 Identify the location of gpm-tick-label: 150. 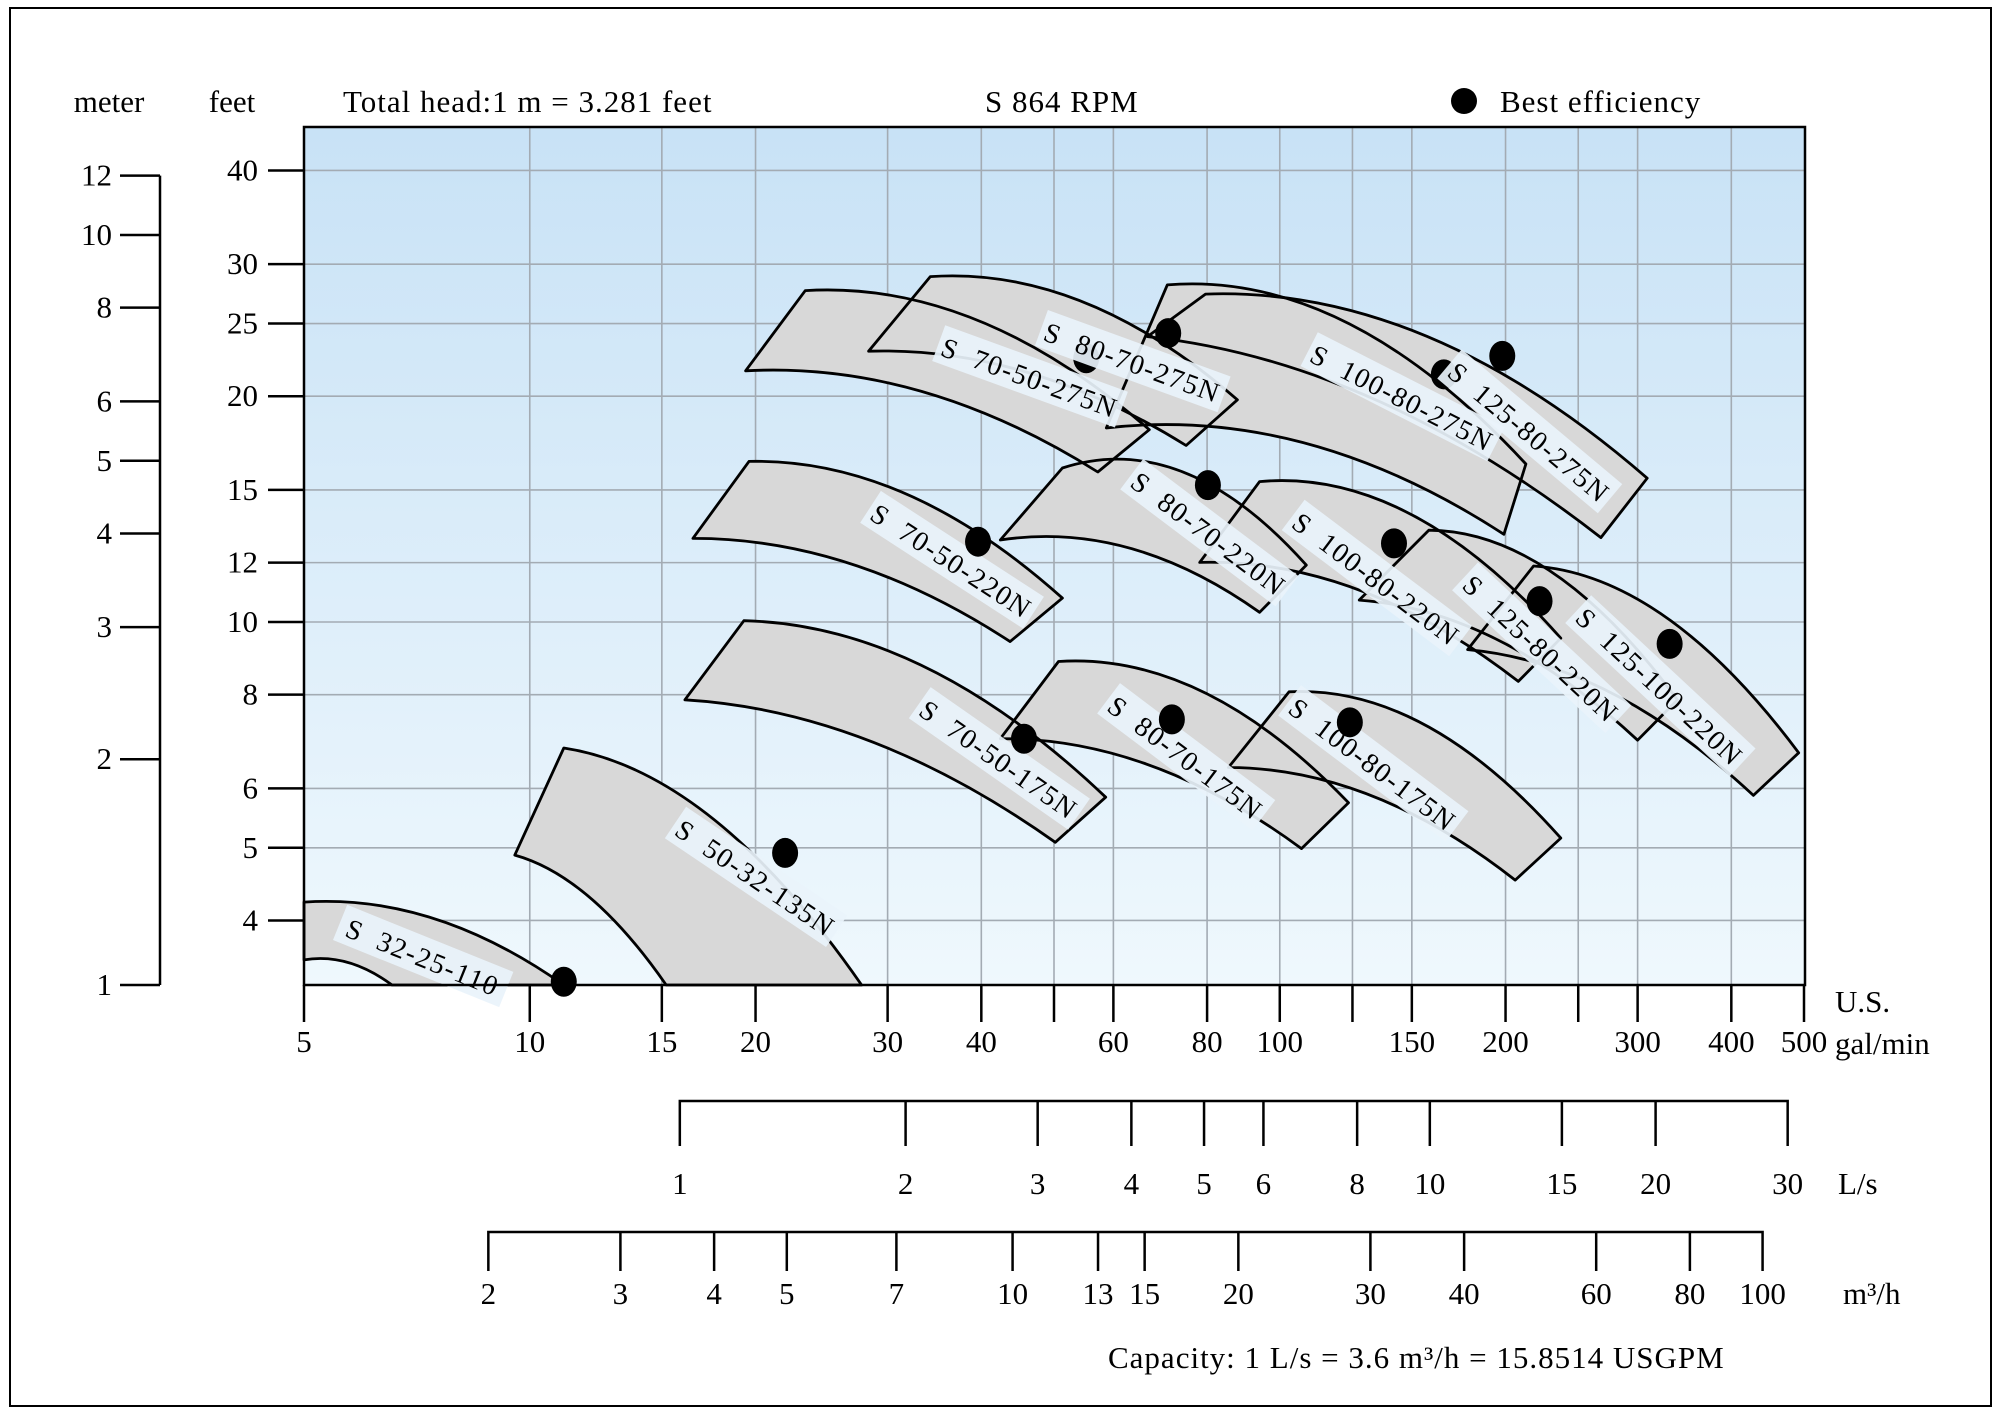
(1412, 1041).